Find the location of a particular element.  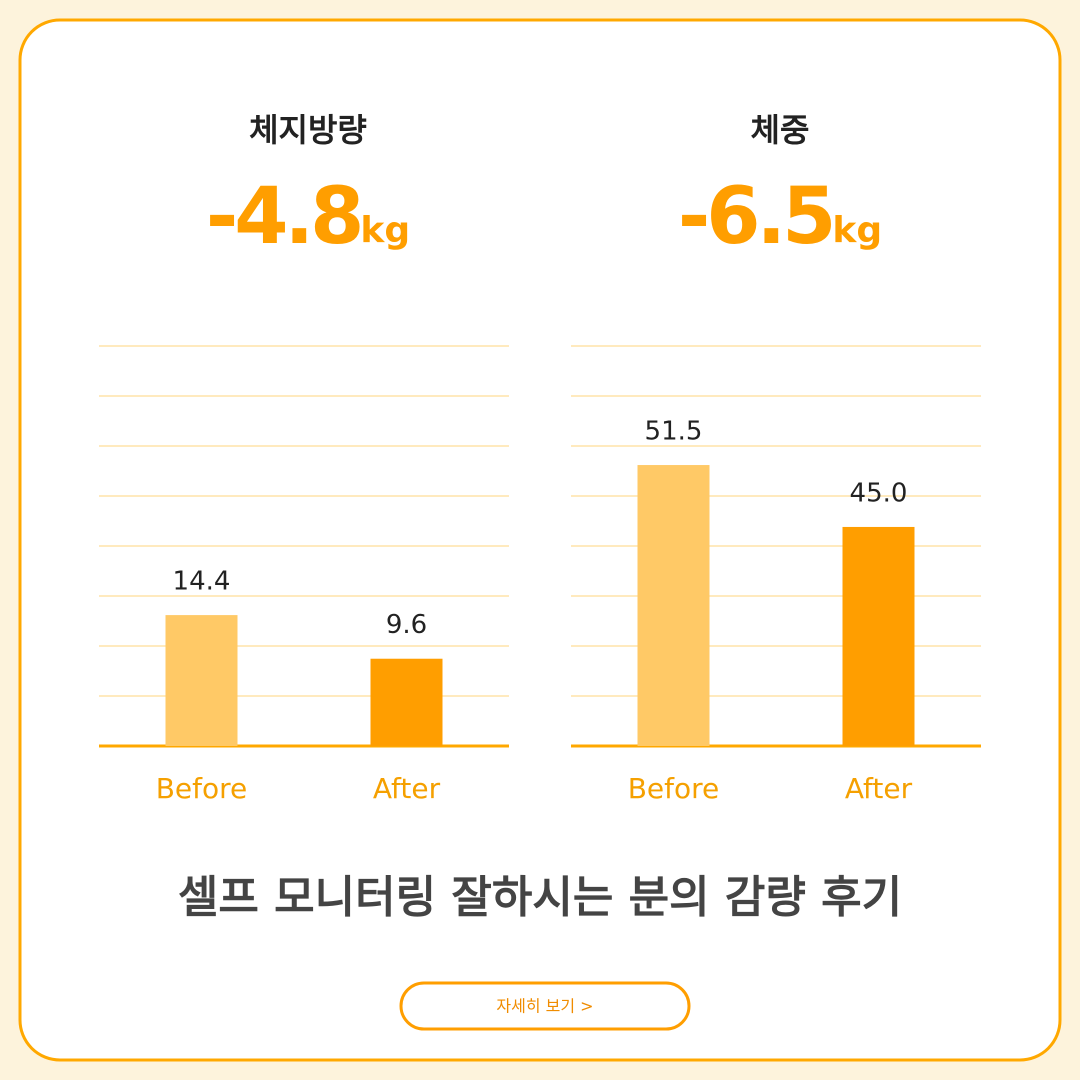

chart-title: 체중 is located at coordinates (780, 130).